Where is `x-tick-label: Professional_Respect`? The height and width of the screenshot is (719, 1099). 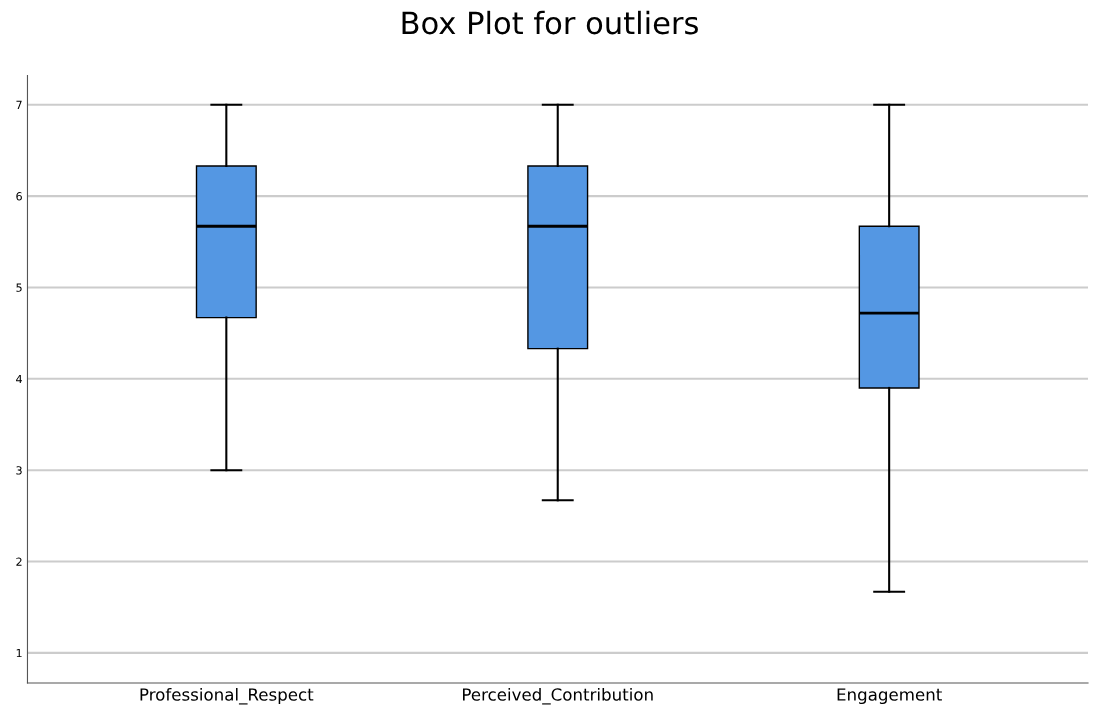
x-tick-label: Professional_Respect is located at coordinates (227, 696).